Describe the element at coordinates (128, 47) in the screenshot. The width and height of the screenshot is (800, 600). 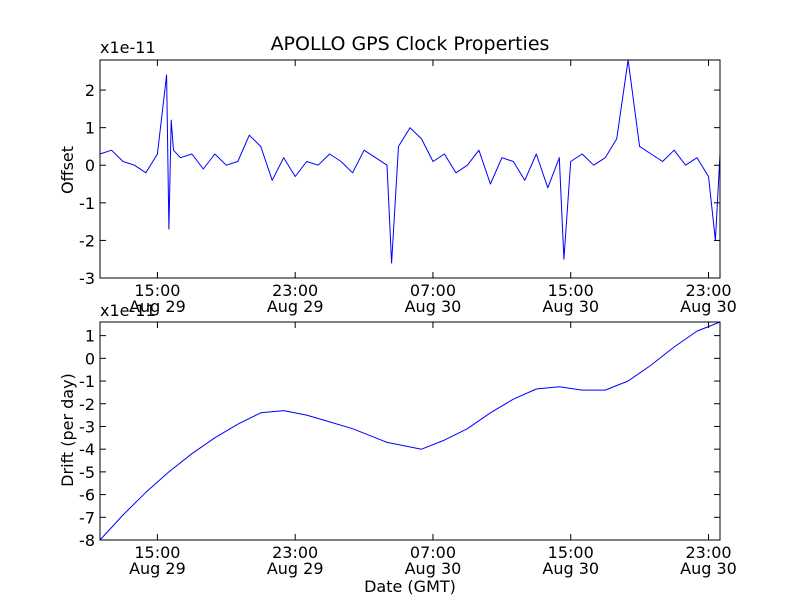
I see `offset-y-multiplier: x1e-11` at that location.